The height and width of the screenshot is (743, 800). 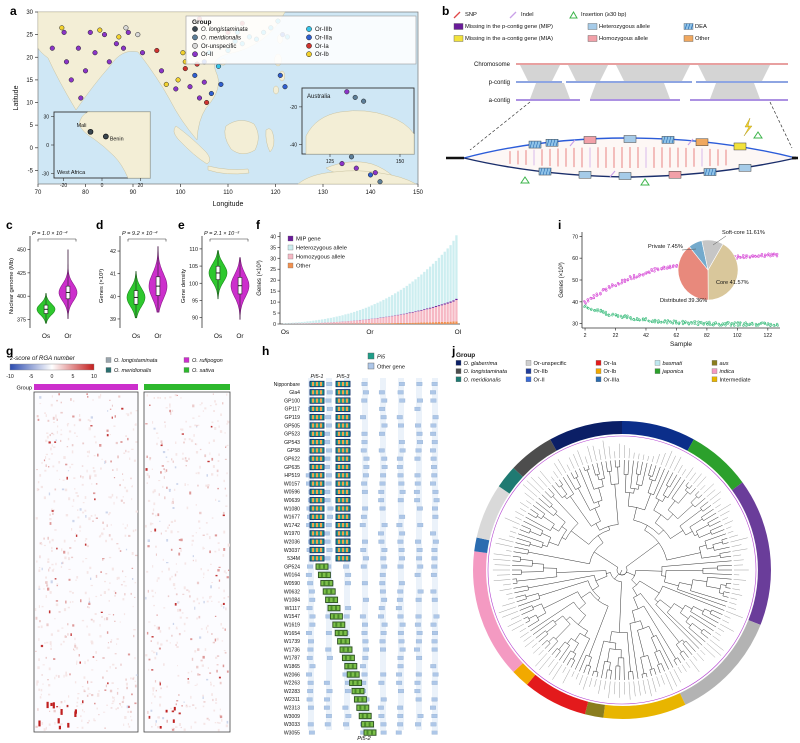 I want to click on svg-text: W1080, so click(x=292, y=509).